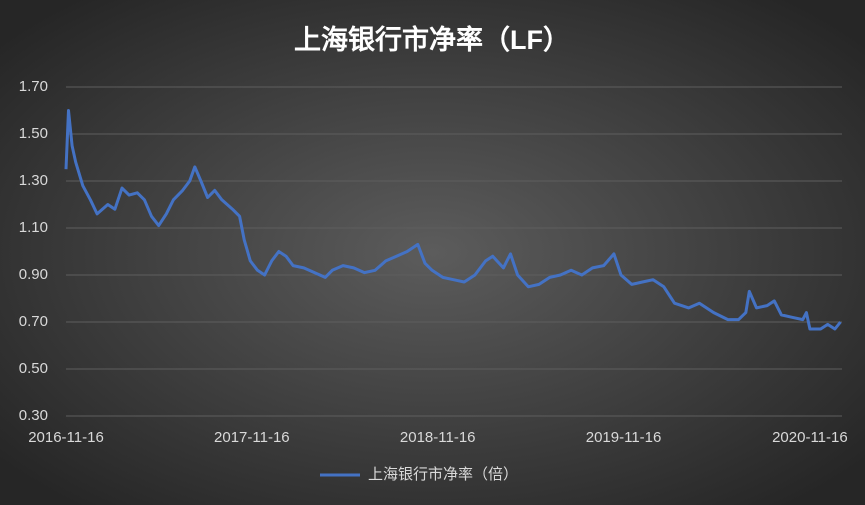 This screenshot has width=865, height=505. Describe the element at coordinates (432, 39) in the screenshot. I see `chart-title: 上海银行市净率（LF）` at that location.